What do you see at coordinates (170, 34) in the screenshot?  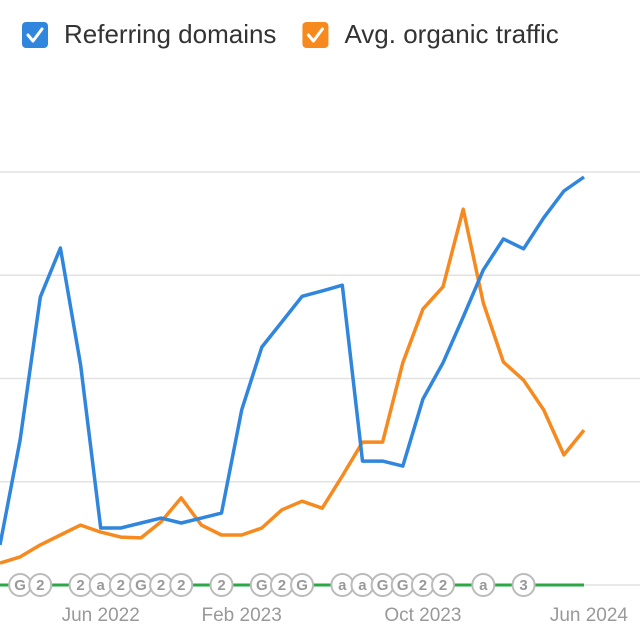 I see `legend-label: Referring domains` at bounding box center [170, 34].